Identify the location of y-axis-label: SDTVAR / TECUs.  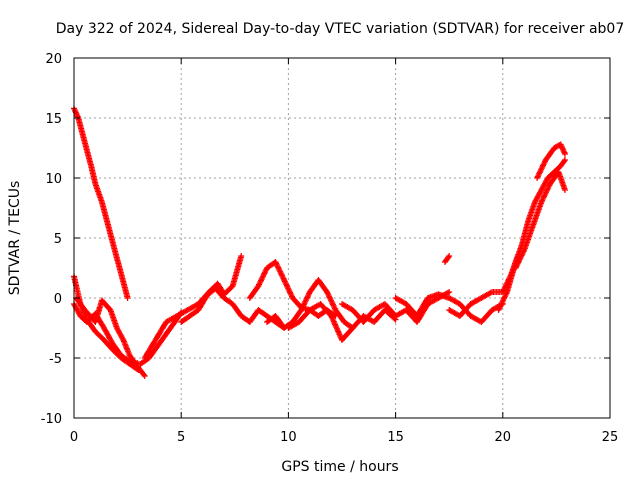
(15, 238).